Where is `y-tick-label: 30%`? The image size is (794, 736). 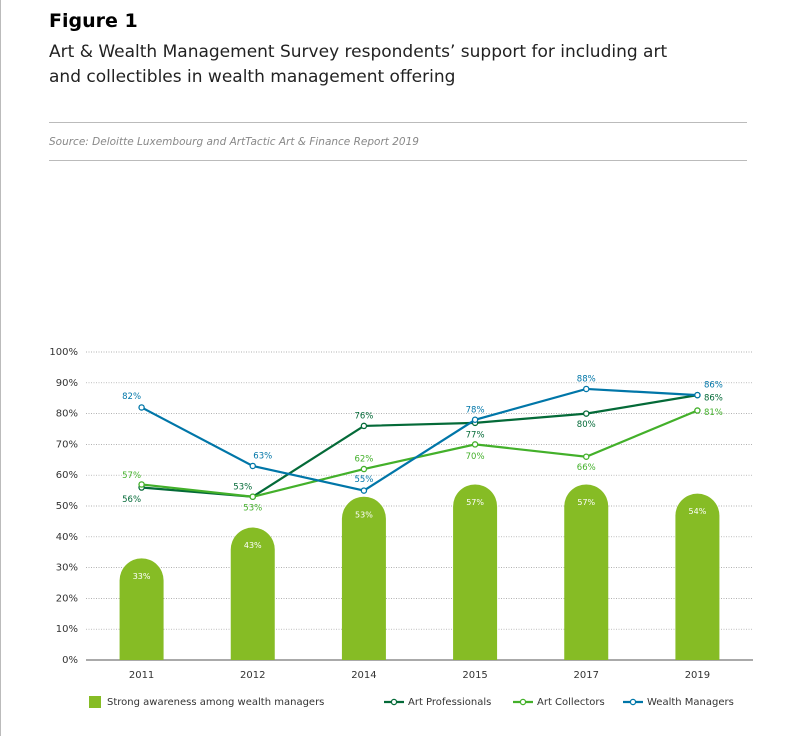
y-tick-label: 30% is located at coordinates (67, 568).